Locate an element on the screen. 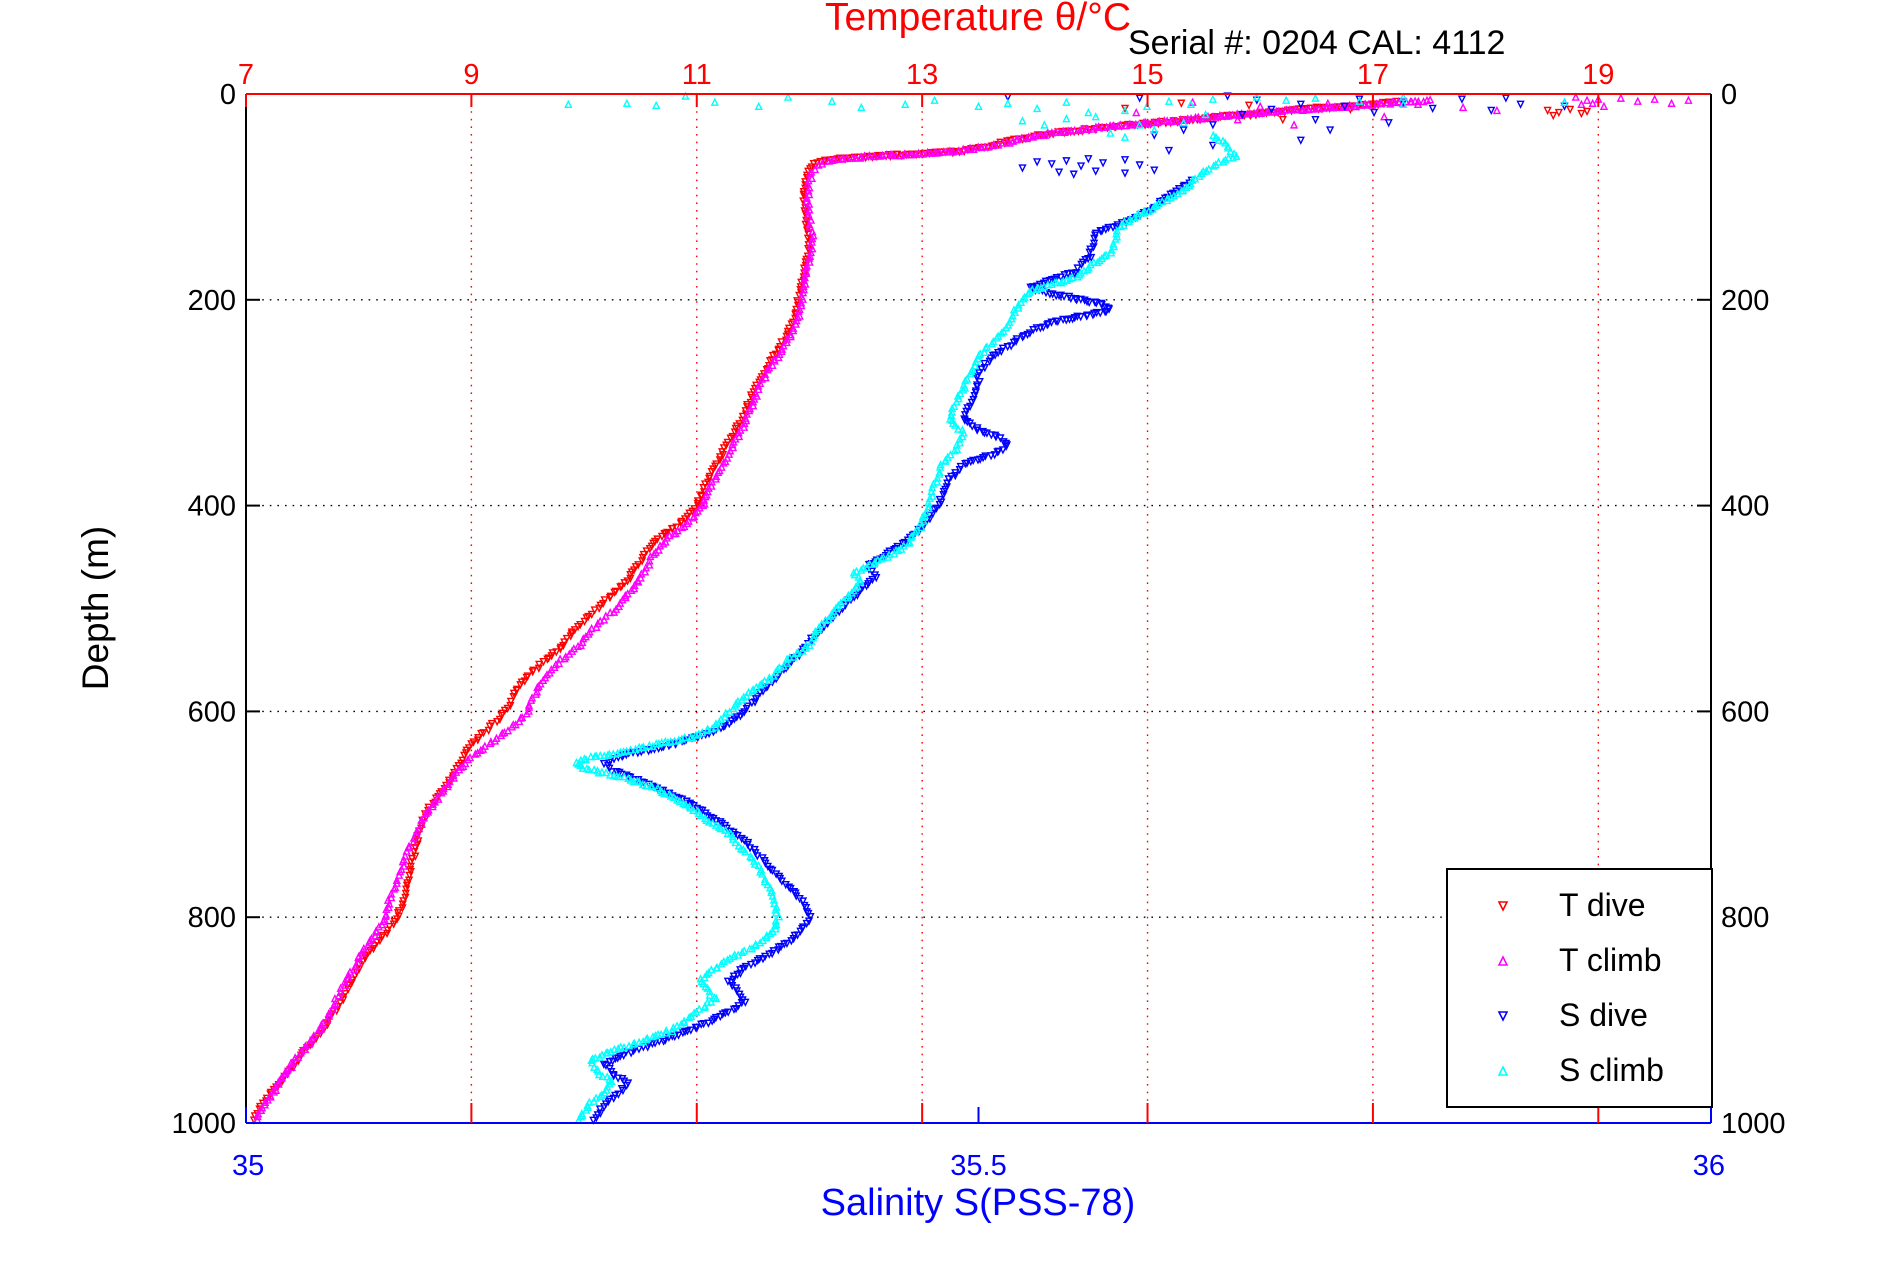  salinity-axis-label: Salinity S(PSS-78) is located at coordinates (978, 1203).